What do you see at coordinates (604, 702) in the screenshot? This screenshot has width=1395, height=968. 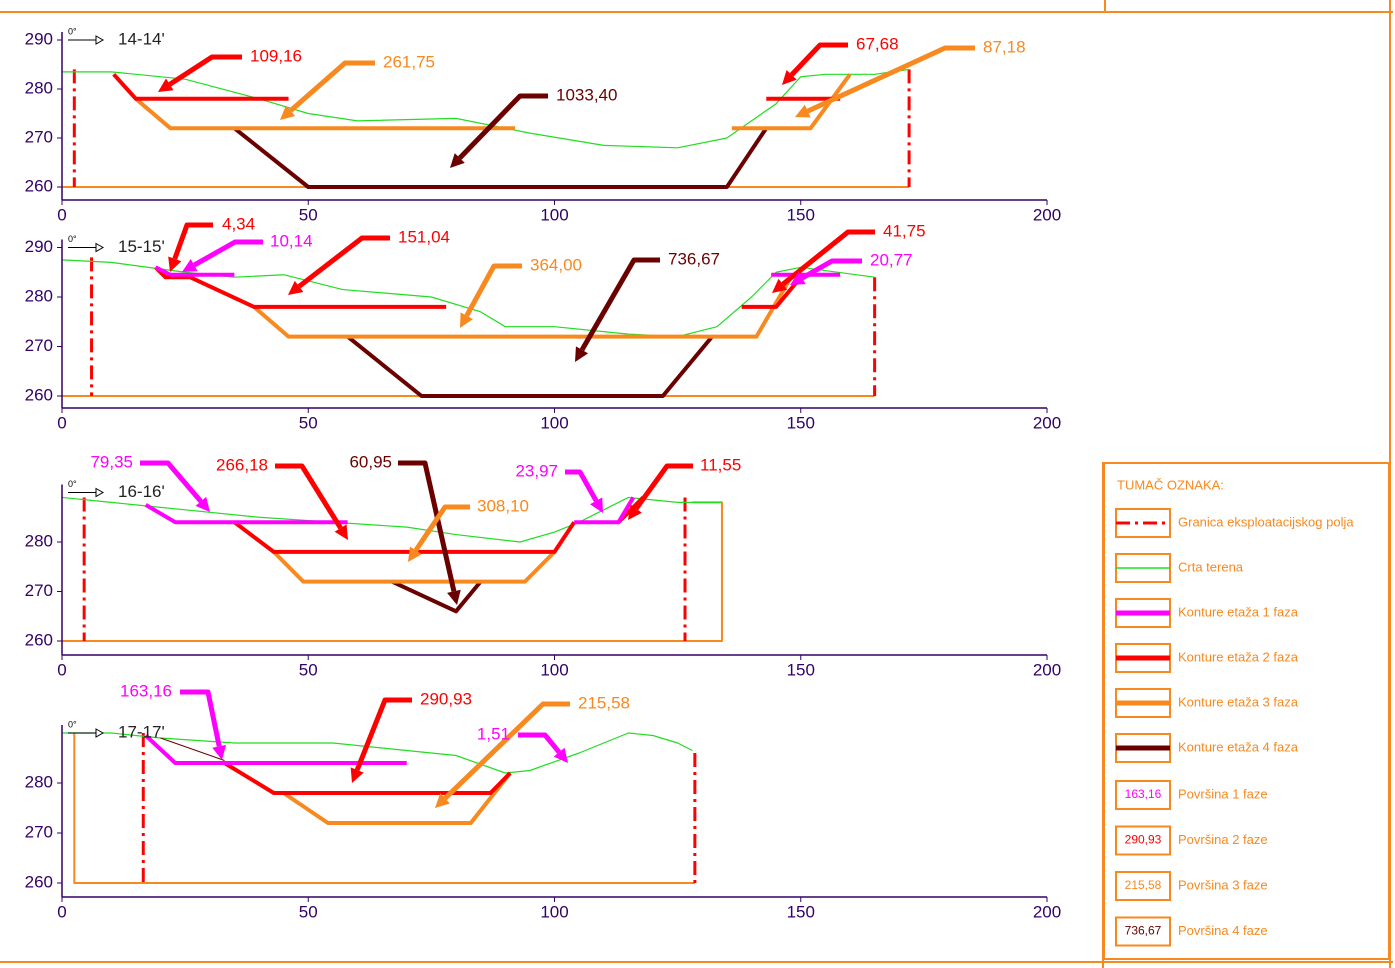 I see `area-label: 215,58` at bounding box center [604, 702].